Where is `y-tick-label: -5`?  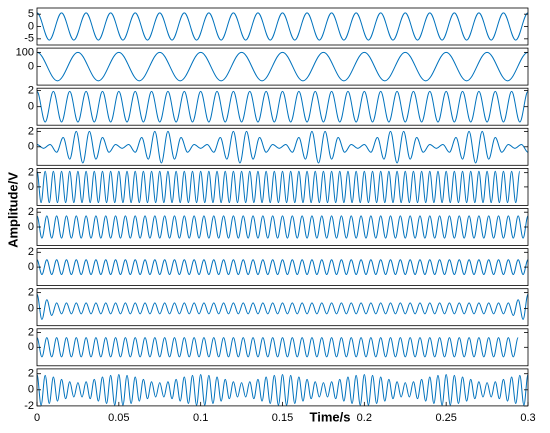 y-tick-label: -5 is located at coordinates (29, 39).